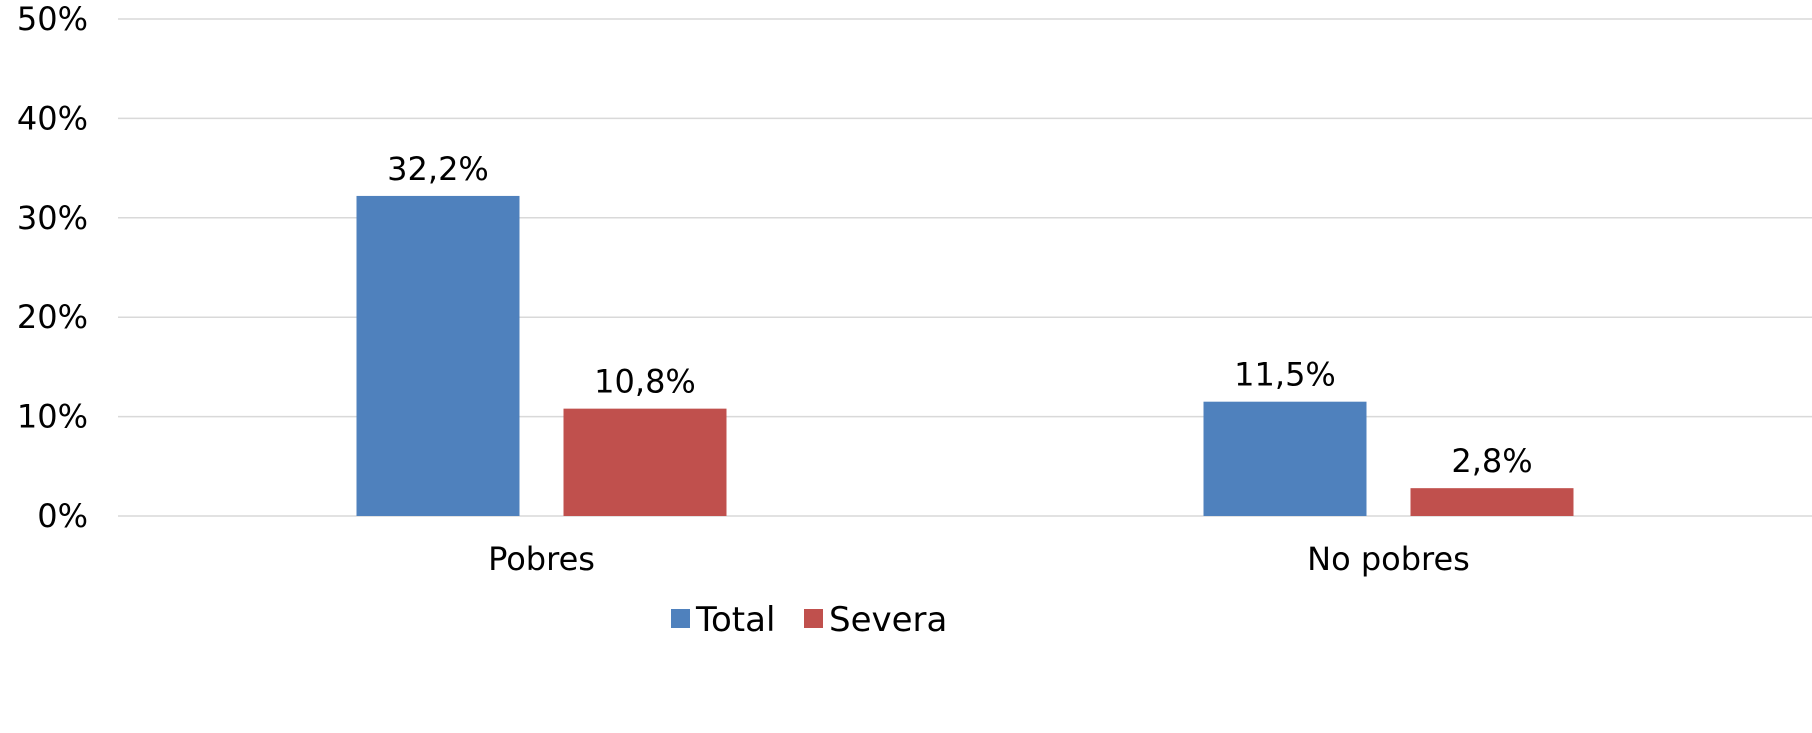 This screenshot has width=1812, height=733. What do you see at coordinates (52, 417) in the screenshot?
I see `y-tick-label: 10%` at bounding box center [52, 417].